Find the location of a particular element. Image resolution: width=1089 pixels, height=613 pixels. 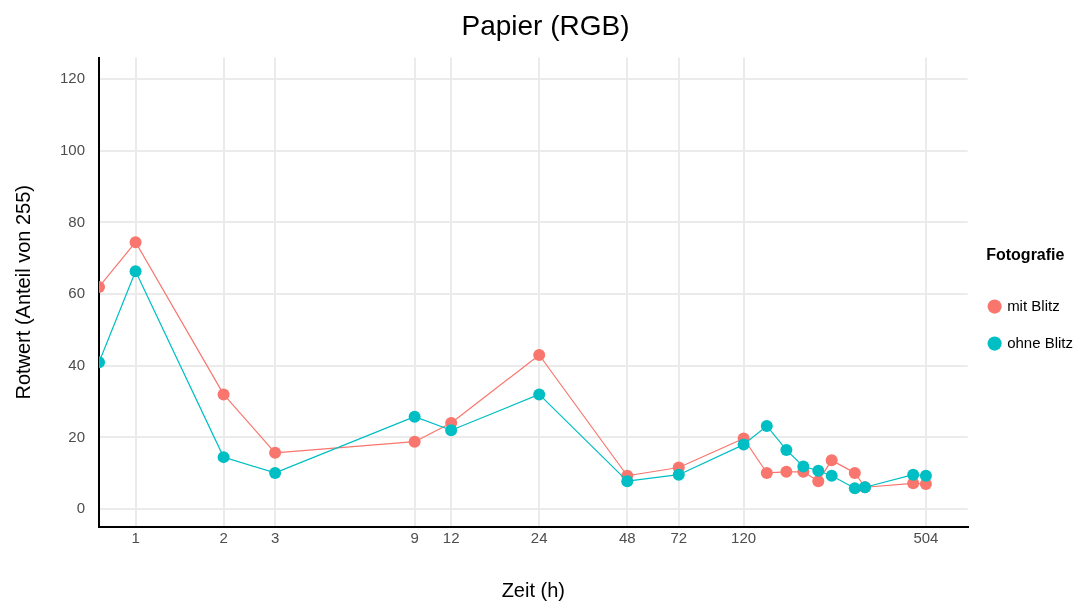

x-tick-label: 2 is located at coordinates (223, 538).